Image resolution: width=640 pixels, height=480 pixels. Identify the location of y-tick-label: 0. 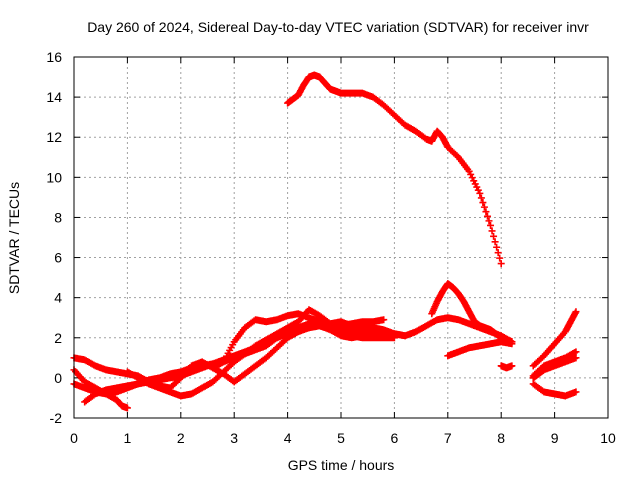
(58, 378).